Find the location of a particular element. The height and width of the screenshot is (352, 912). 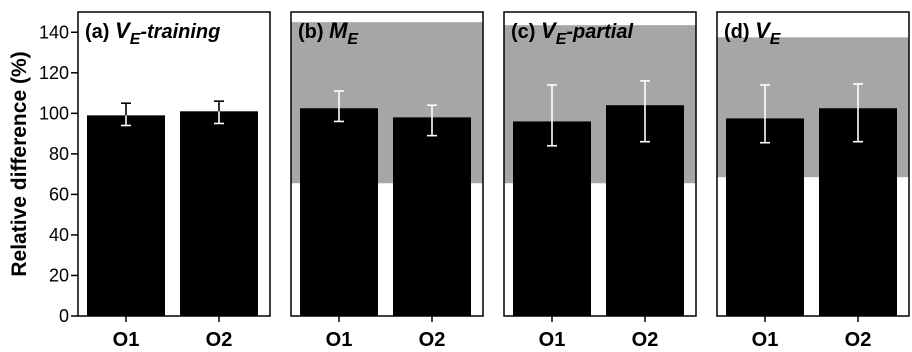

panel-label: (d) is located at coordinates (739, 32).